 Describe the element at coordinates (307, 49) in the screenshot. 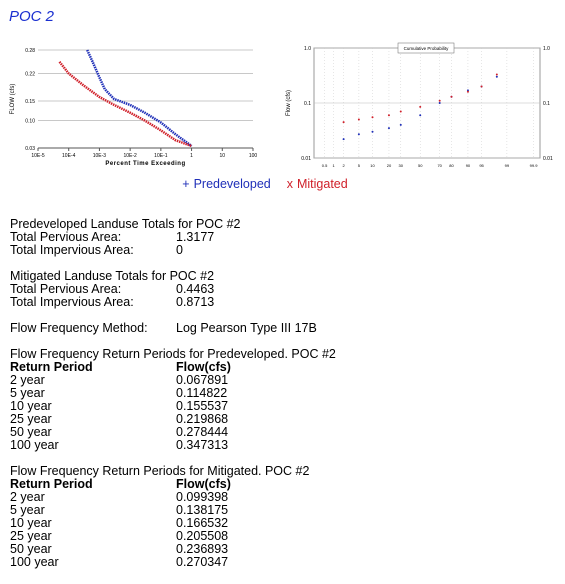

I see `y-tick-label: 1.0` at that location.